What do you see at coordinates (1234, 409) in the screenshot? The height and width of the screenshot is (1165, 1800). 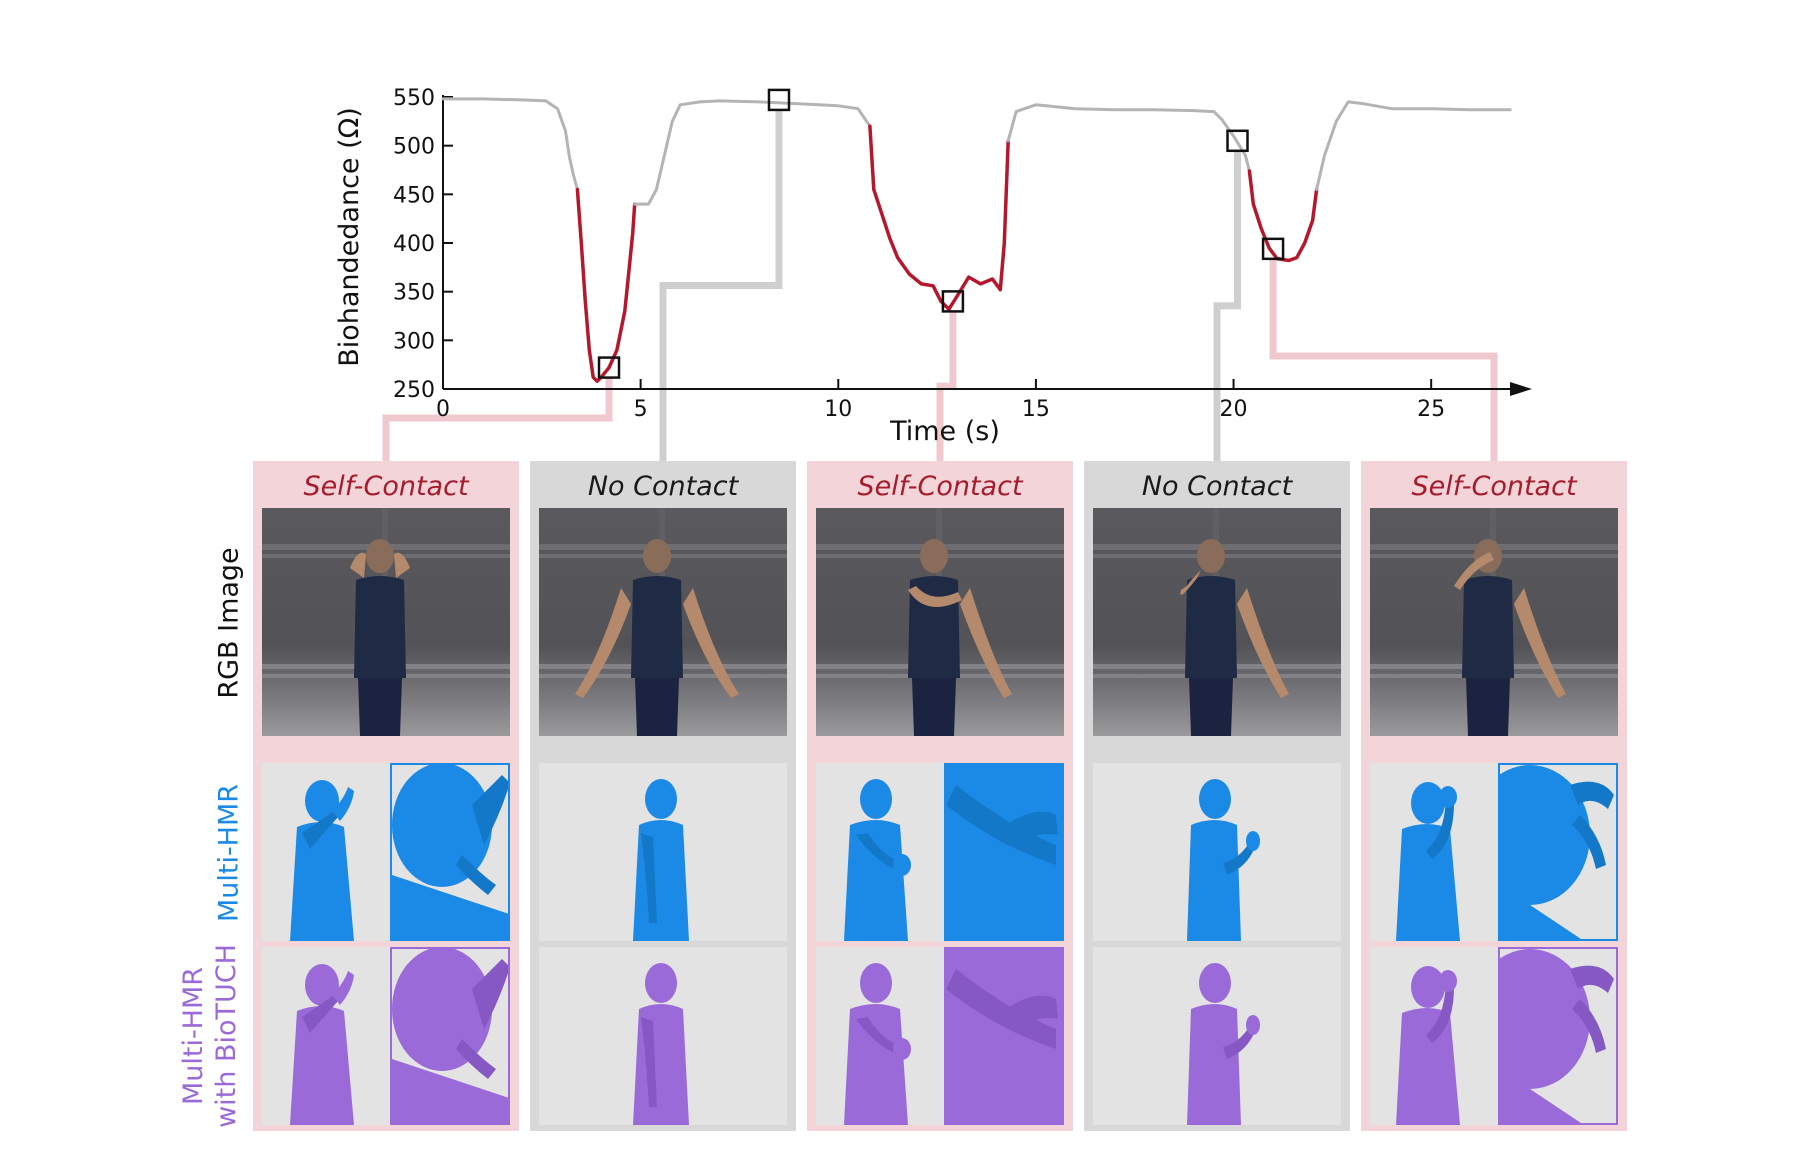 I see `x-tick-label: 20` at bounding box center [1234, 409].